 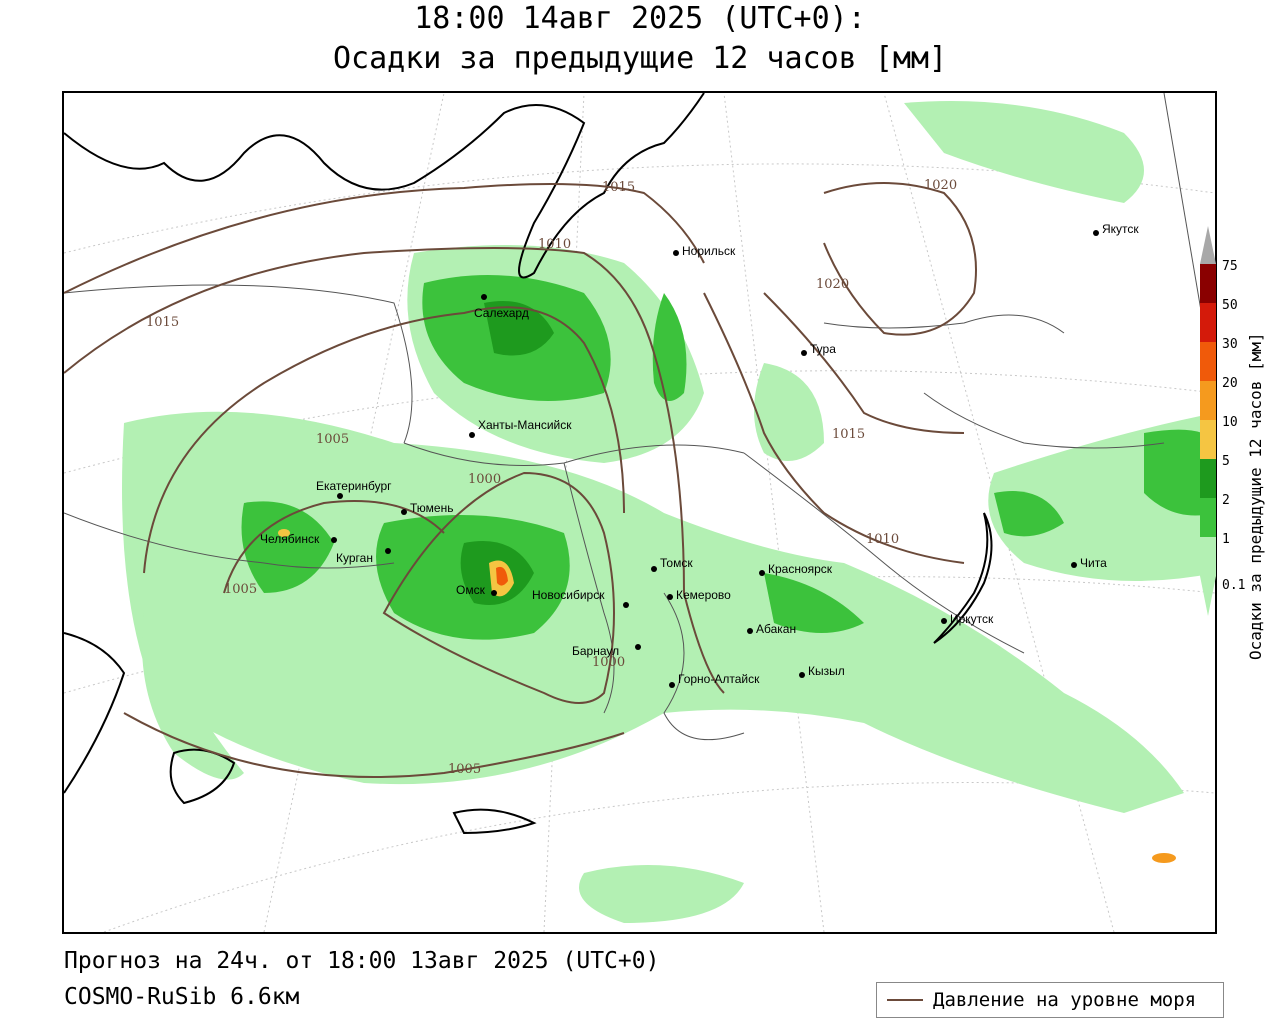 I want to click on svg-text: Екатеринбург, so click(x=354, y=486).